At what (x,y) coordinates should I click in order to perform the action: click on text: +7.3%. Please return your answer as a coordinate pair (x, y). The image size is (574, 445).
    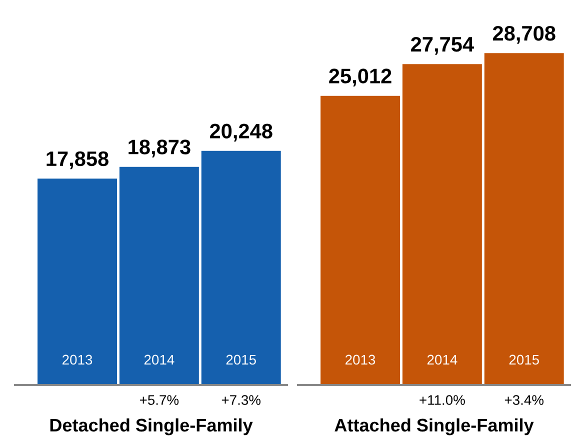
    Looking at the image, I should click on (241, 400).